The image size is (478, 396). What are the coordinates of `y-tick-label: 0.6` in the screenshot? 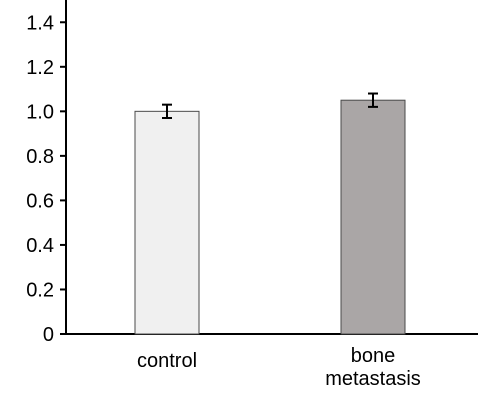 It's located at (40, 201).